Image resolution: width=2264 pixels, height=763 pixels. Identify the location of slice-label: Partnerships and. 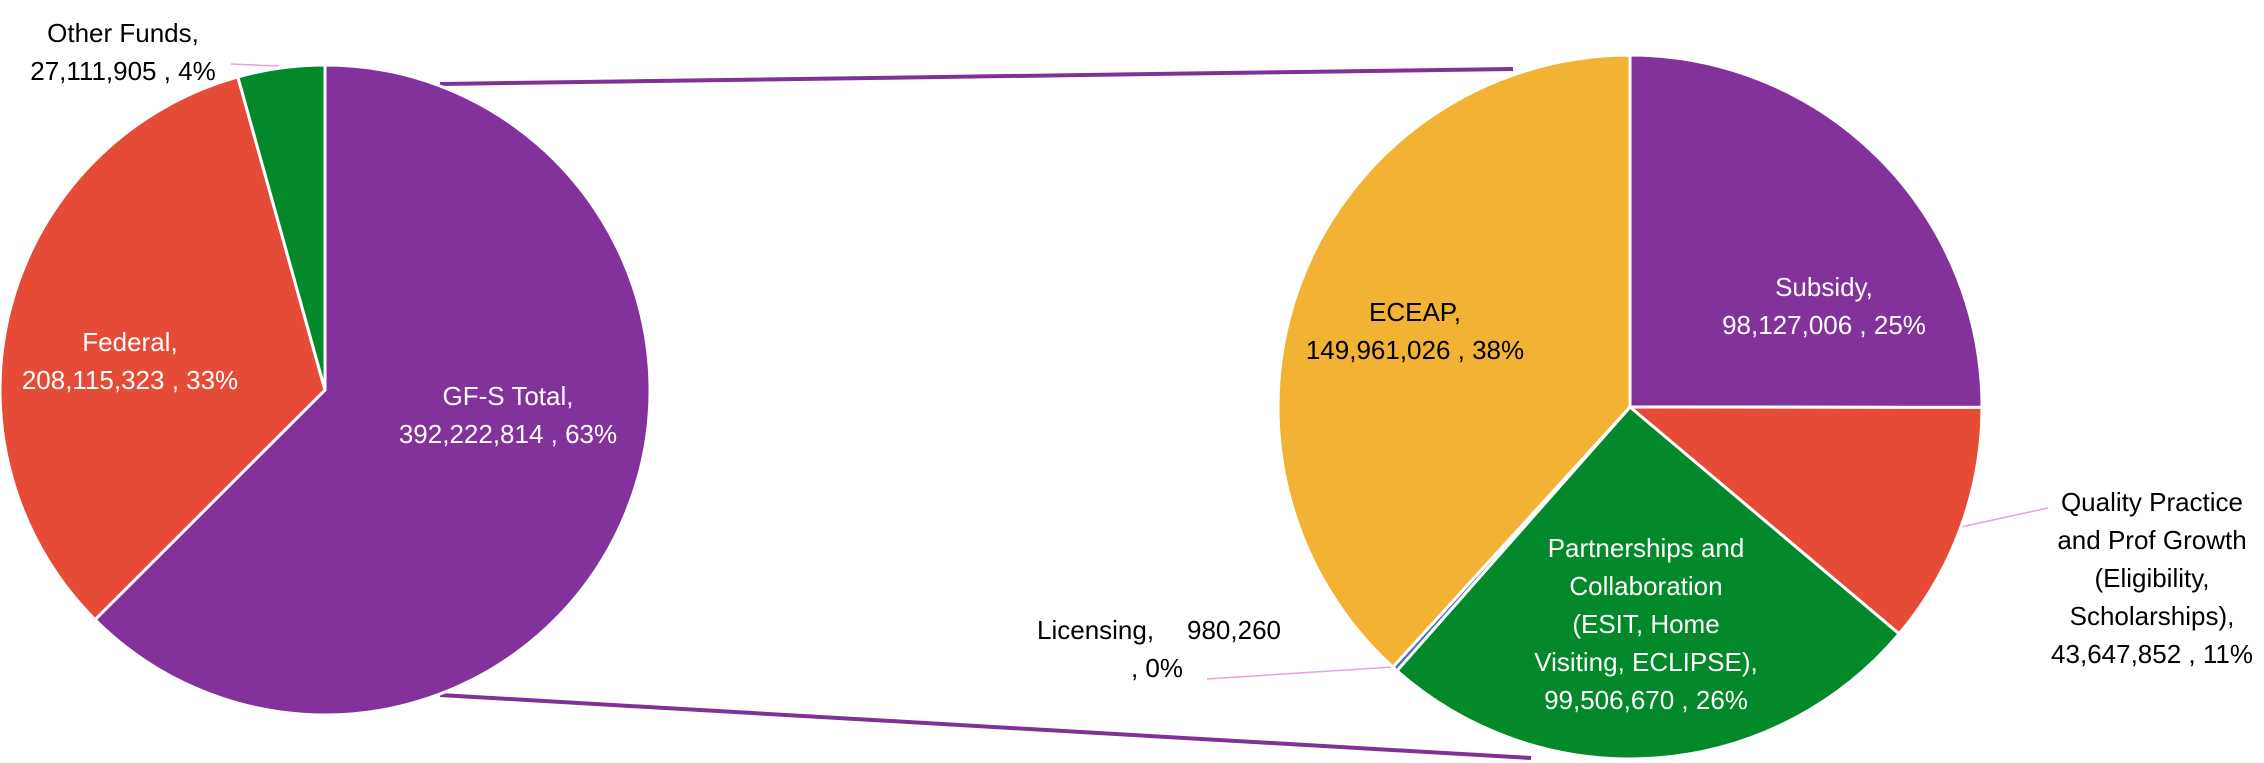
(1646, 548).